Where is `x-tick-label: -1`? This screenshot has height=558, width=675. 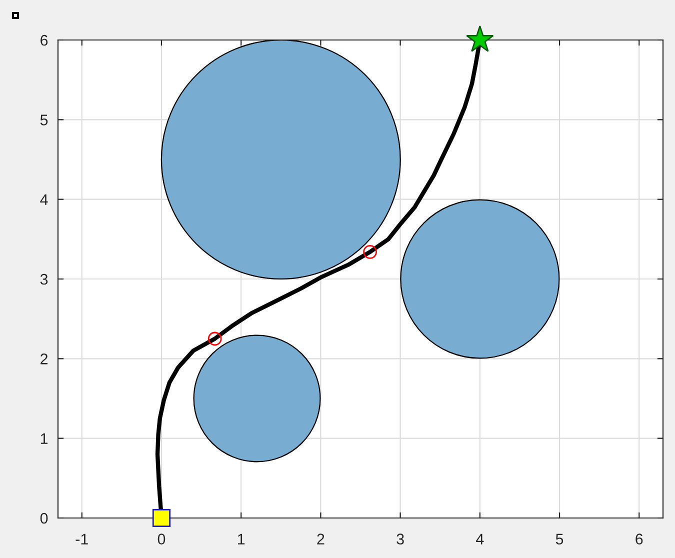 x-tick-label: -1 is located at coordinates (82, 539).